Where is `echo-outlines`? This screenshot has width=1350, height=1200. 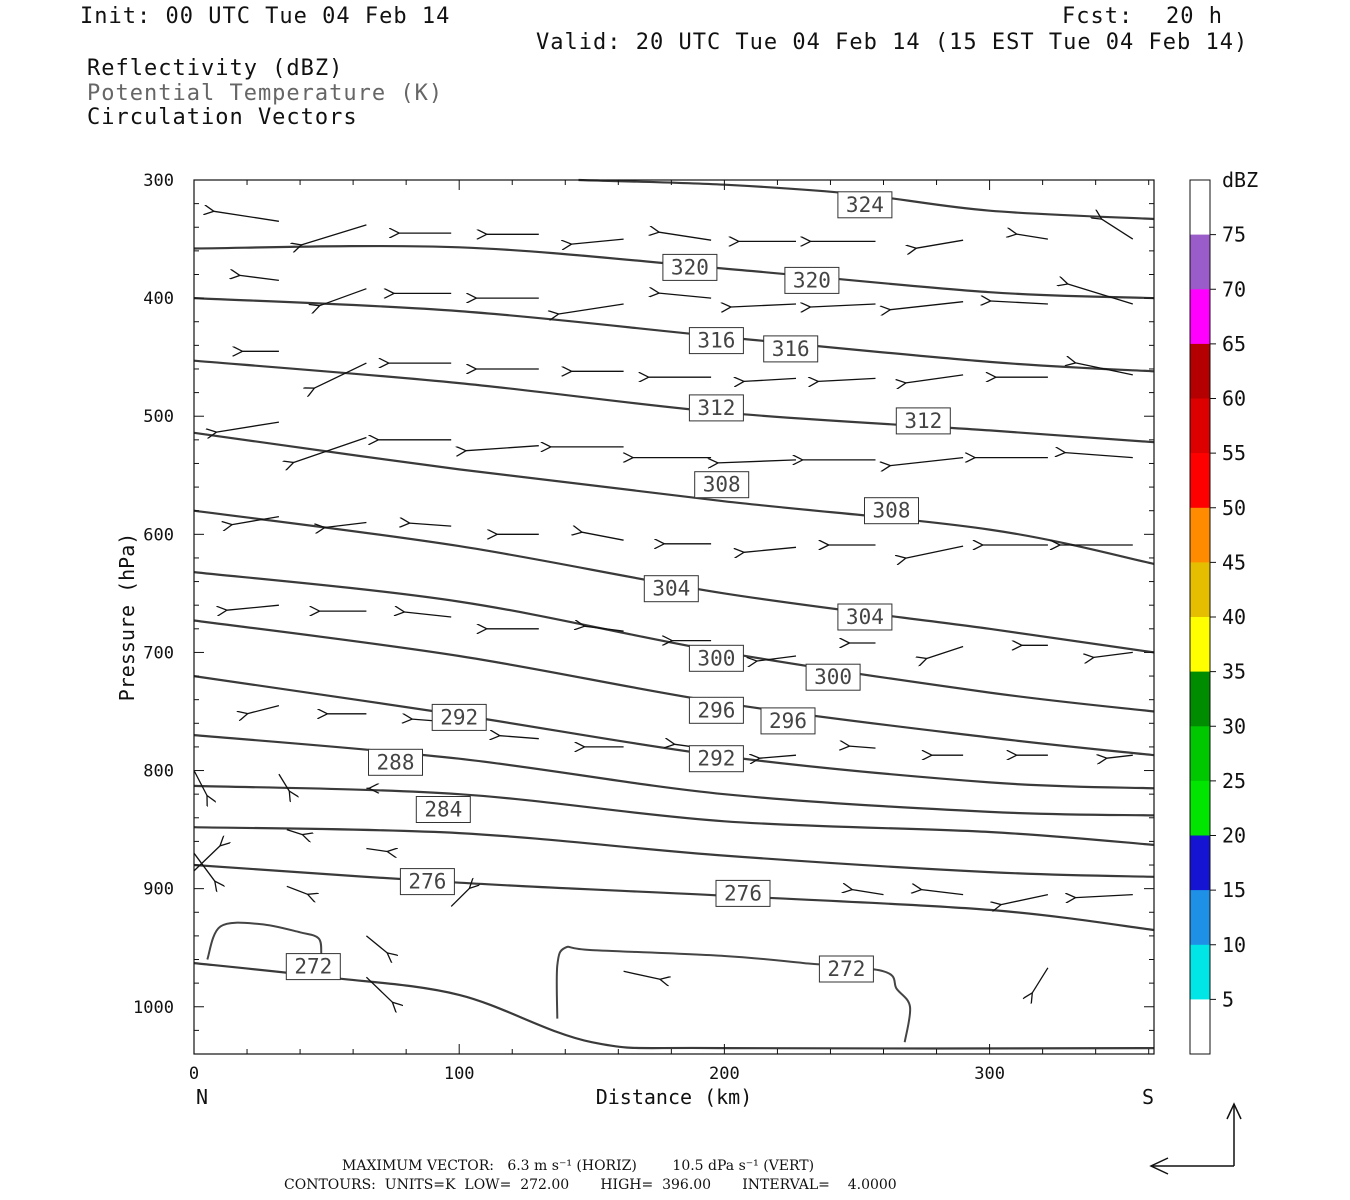 echo-outlines is located at coordinates (559, 982).